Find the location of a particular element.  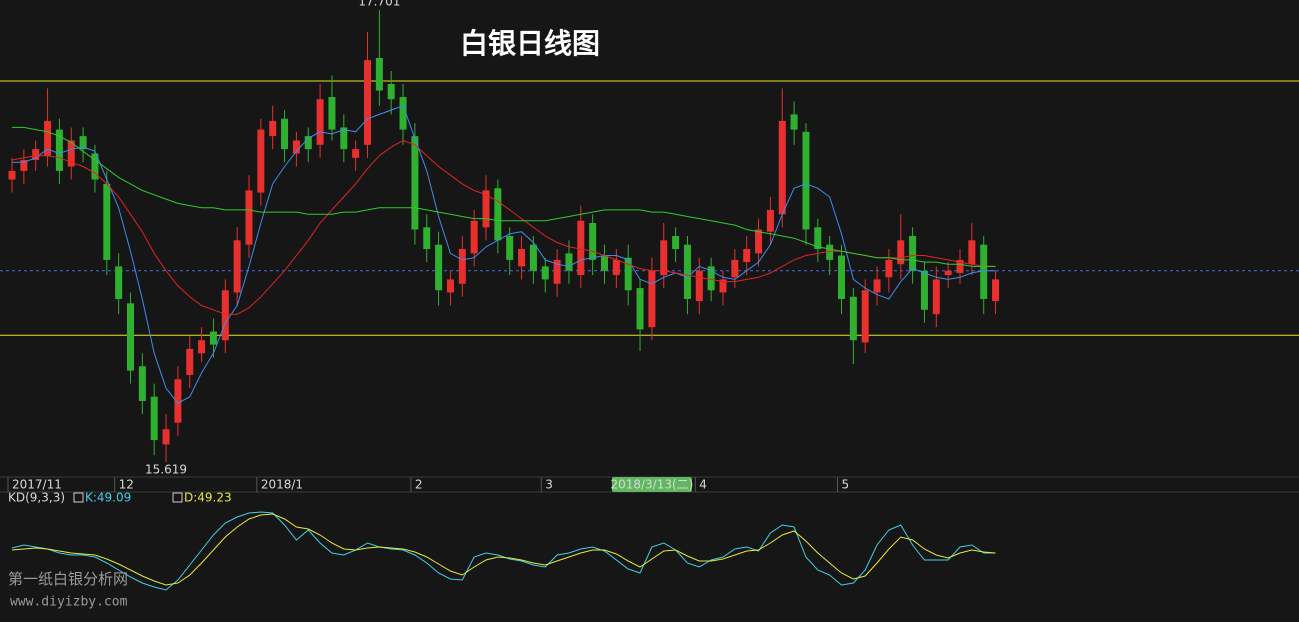

chart-title: 白银日线图 is located at coordinates (530, 43).